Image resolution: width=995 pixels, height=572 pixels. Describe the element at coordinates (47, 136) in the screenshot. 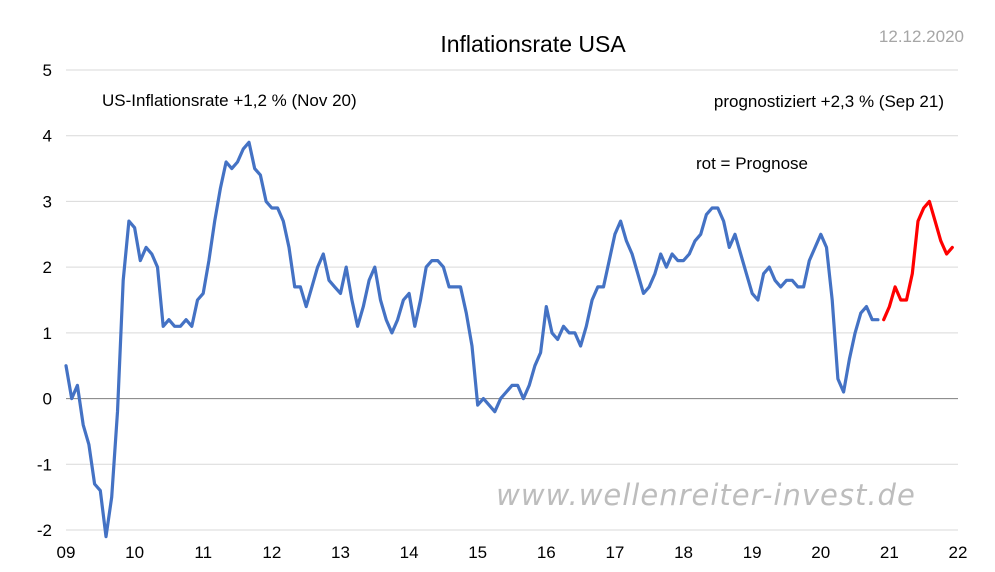

I see `y-tick-label: 4` at that location.